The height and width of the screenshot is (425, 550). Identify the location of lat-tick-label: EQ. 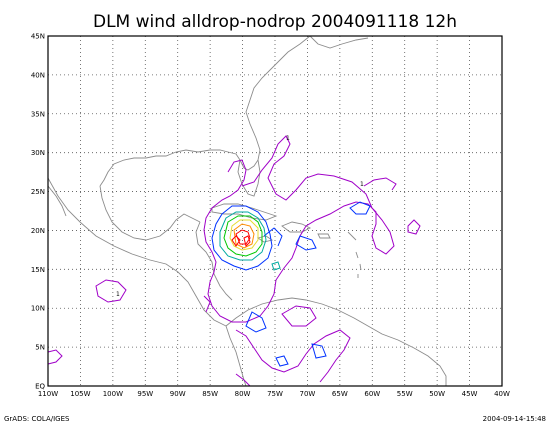
(40, 387).